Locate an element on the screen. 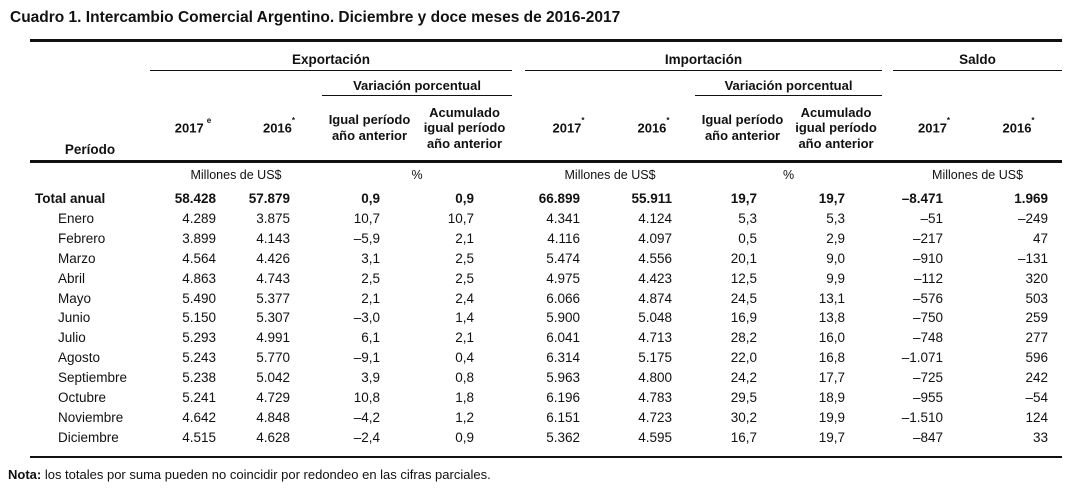  value-cell: 503 is located at coordinates (1037, 298).